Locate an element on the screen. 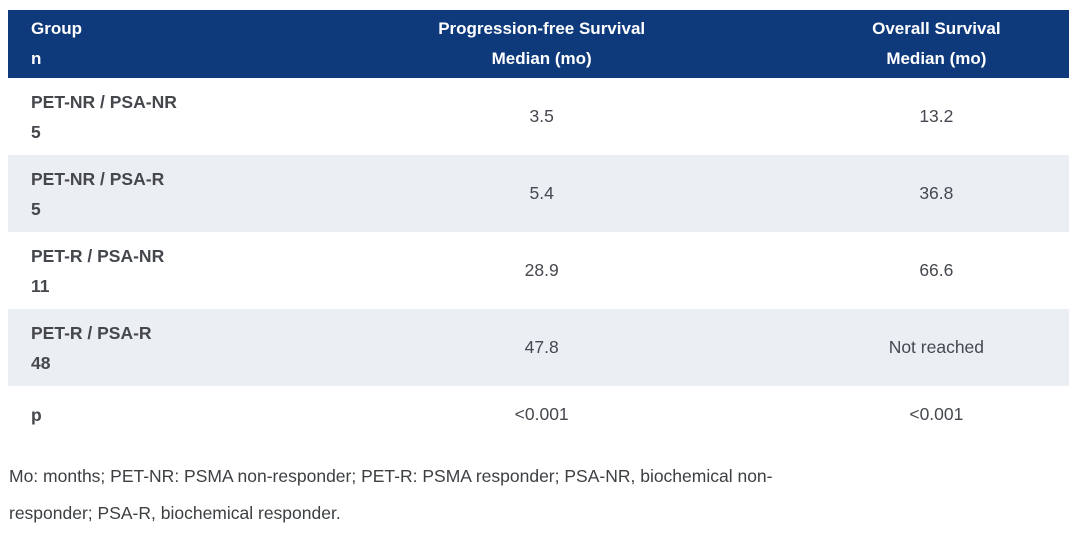  table-row: PET-NR / PSA-R 5 5.4 36.8 is located at coordinates (538, 193).